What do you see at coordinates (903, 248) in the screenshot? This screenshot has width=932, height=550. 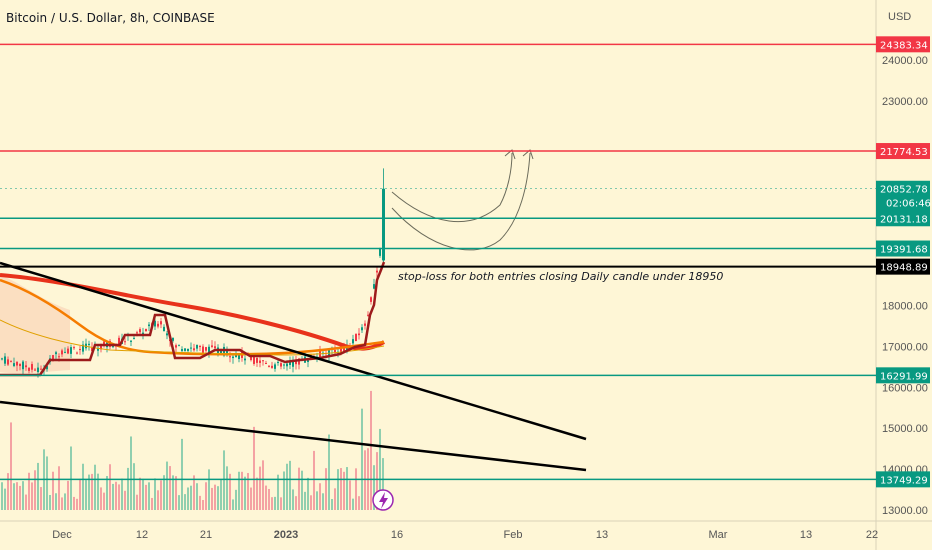 I see `level-price-tag: 19391.68` at bounding box center [903, 248].